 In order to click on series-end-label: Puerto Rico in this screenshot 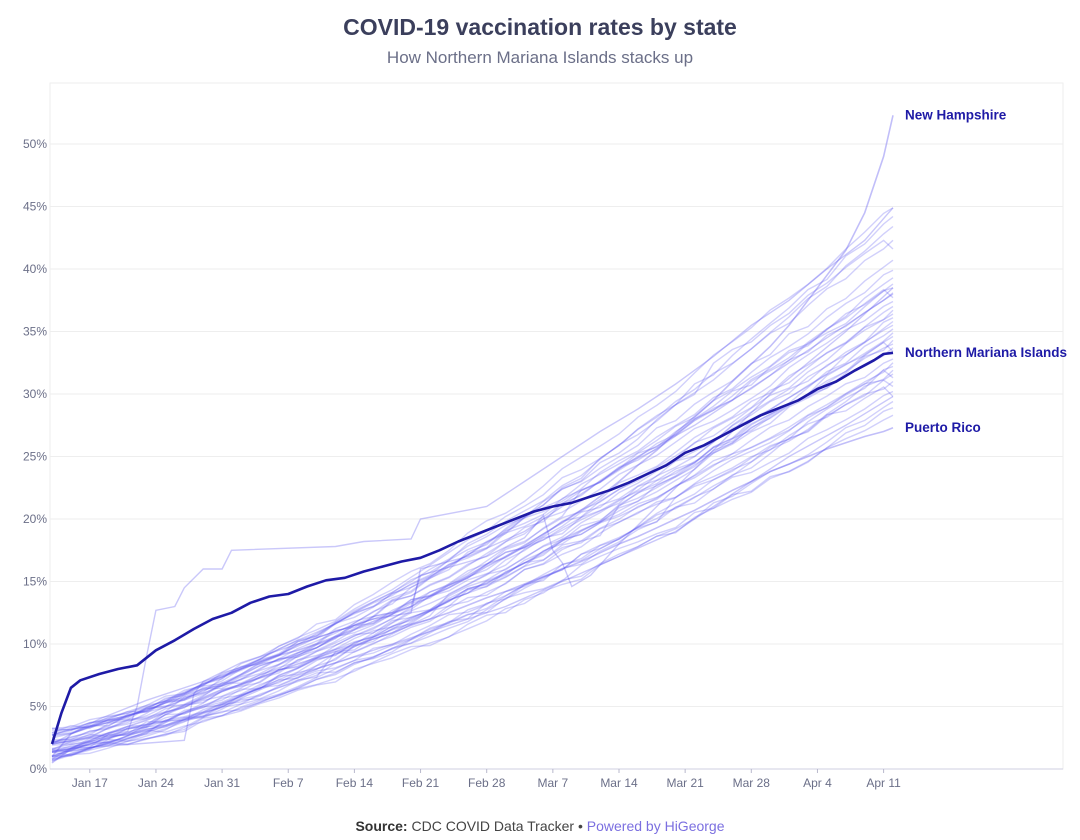, I will do `click(943, 427)`.